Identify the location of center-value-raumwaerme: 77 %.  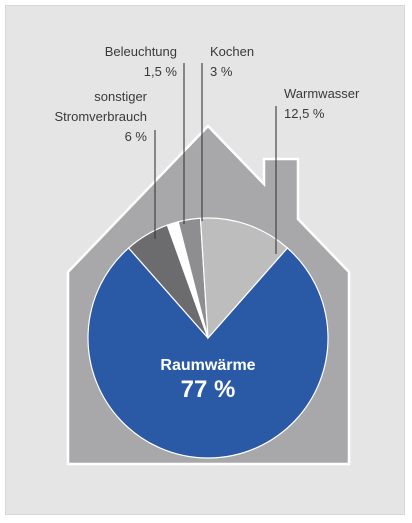
(208, 389).